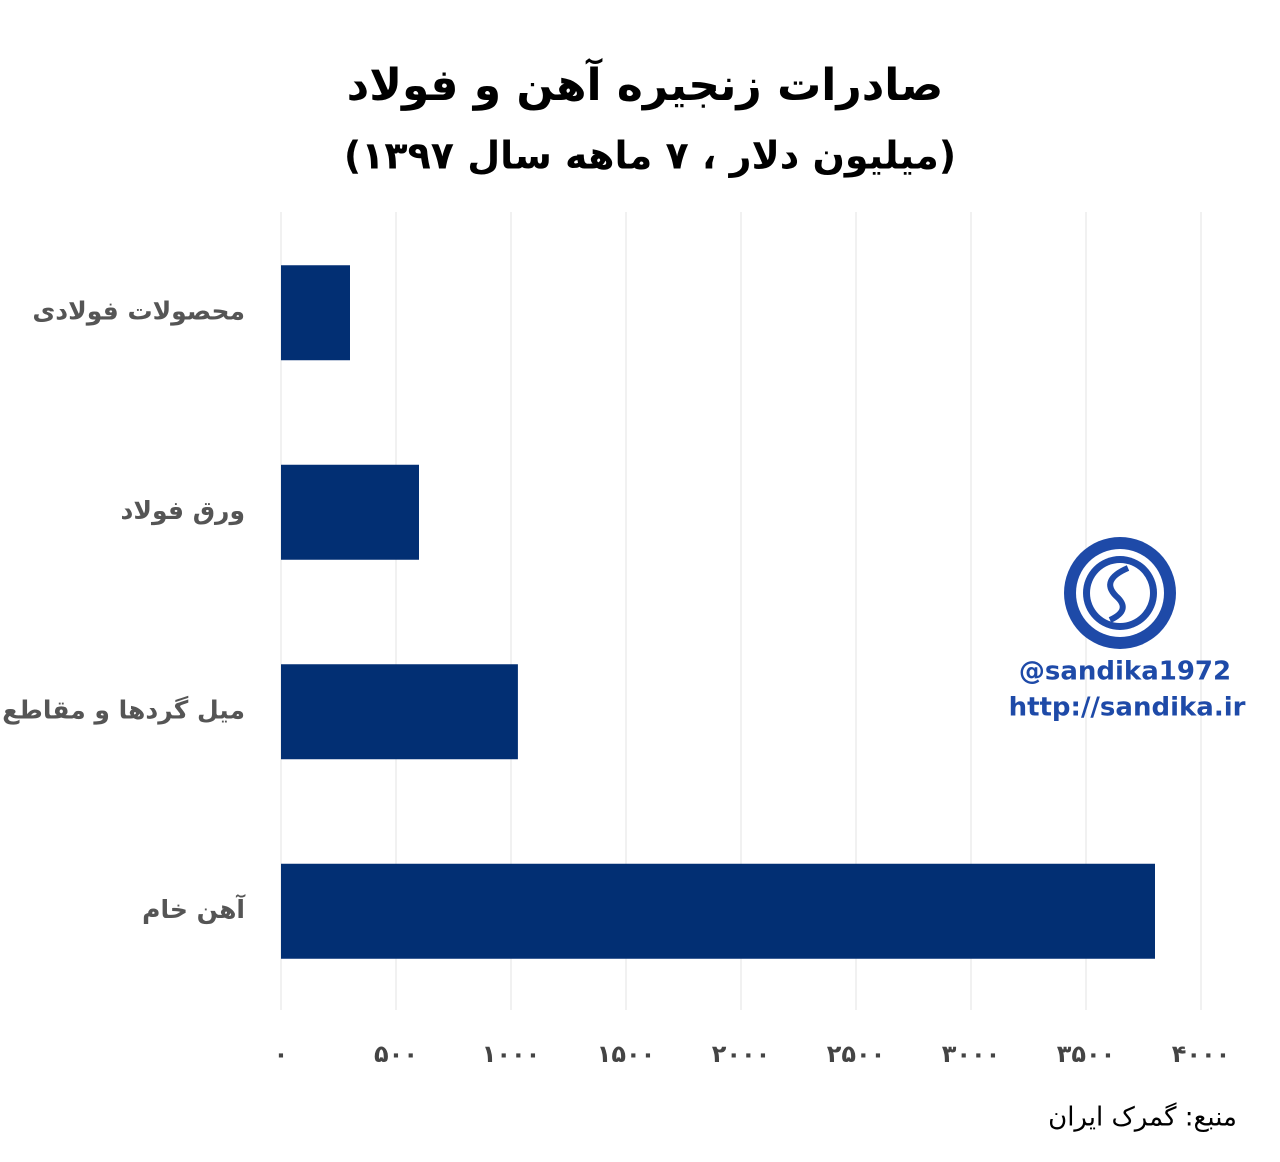 The height and width of the screenshot is (1162, 1280). What do you see at coordinates (626, 1054) in the screenshot?
I see `x-tick-label: ۱۵۰۰` at bounding box center [626, 1054].